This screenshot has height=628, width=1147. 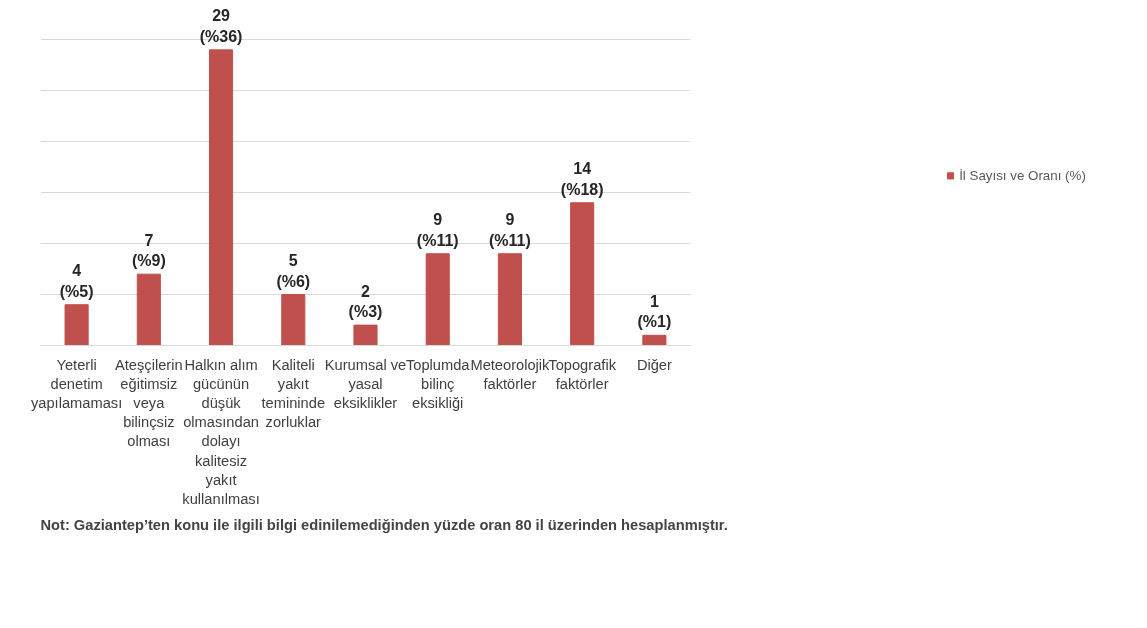 I want to click on data-label: 5 (%6), so click(x=293, y=271).